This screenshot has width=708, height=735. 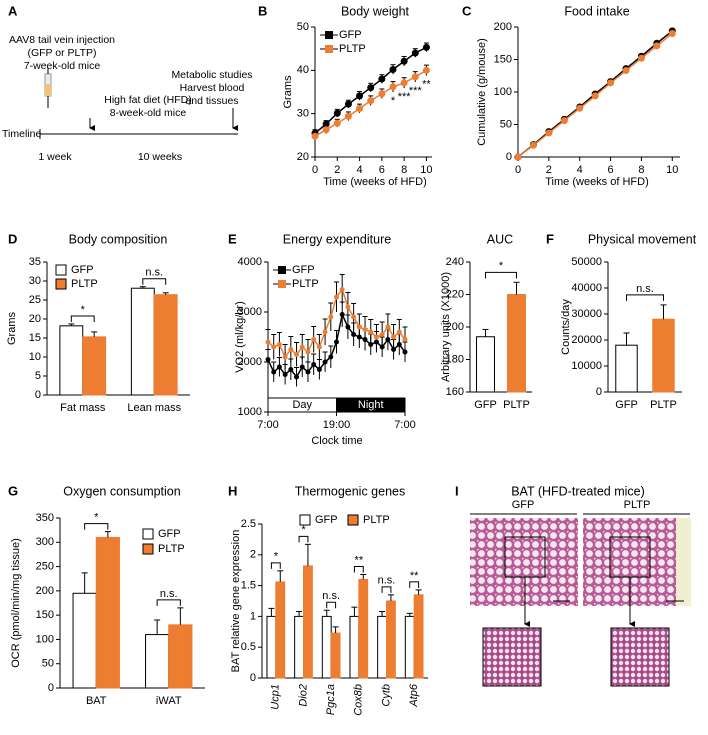 What do you see at coordinates (276, 697) in the screenshot?
I see `x-tick-label: Ucp1` at bounding box center [276, 697].